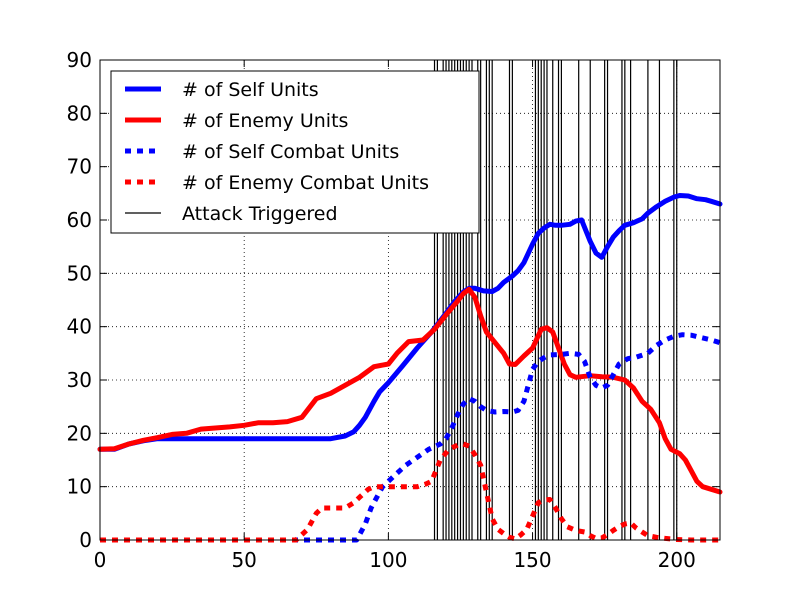 This screenshot has width=800, height=600. What do you see at coordinates (100, 560) in the screenshot?
I see `x-tick-label: 0` at bounding box center [100, 560].